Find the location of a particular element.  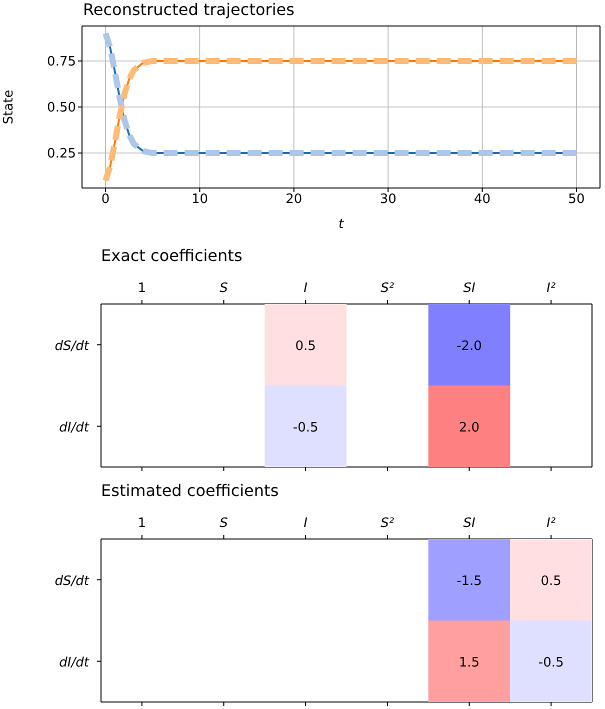

data-label: 1.5 is located at coordinates (469, 662).